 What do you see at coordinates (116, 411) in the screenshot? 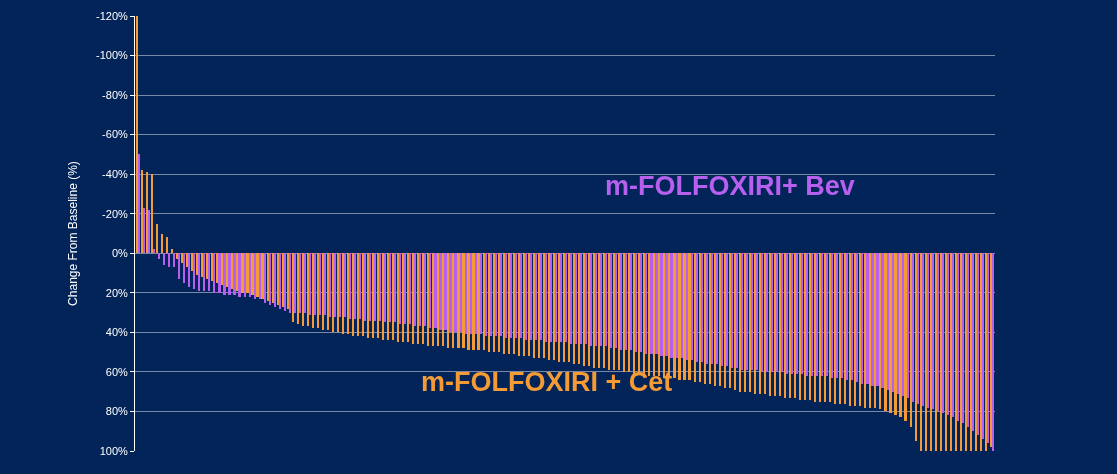
I see `y-tick-label: 80%` at bounding box center [116, 411].